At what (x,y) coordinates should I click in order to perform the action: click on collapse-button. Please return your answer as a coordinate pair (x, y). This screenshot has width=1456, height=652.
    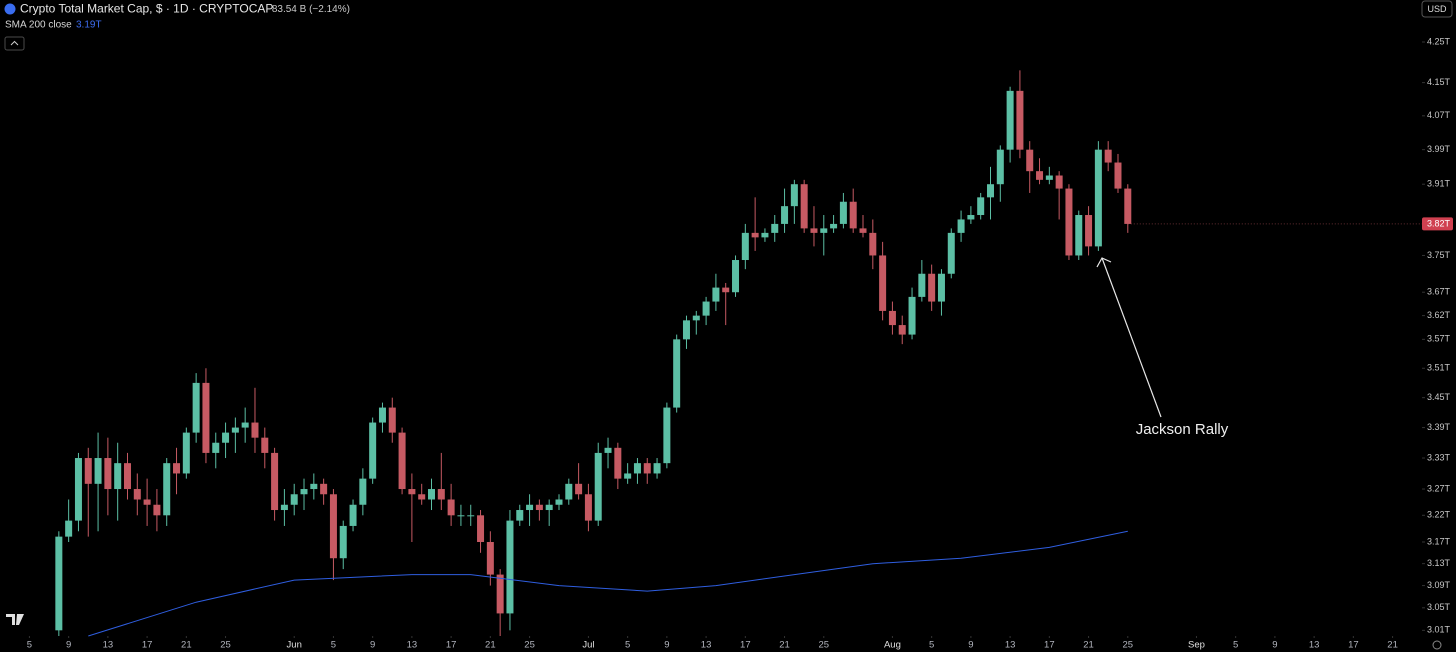
    Looking at the image, I should click on (14, 43).